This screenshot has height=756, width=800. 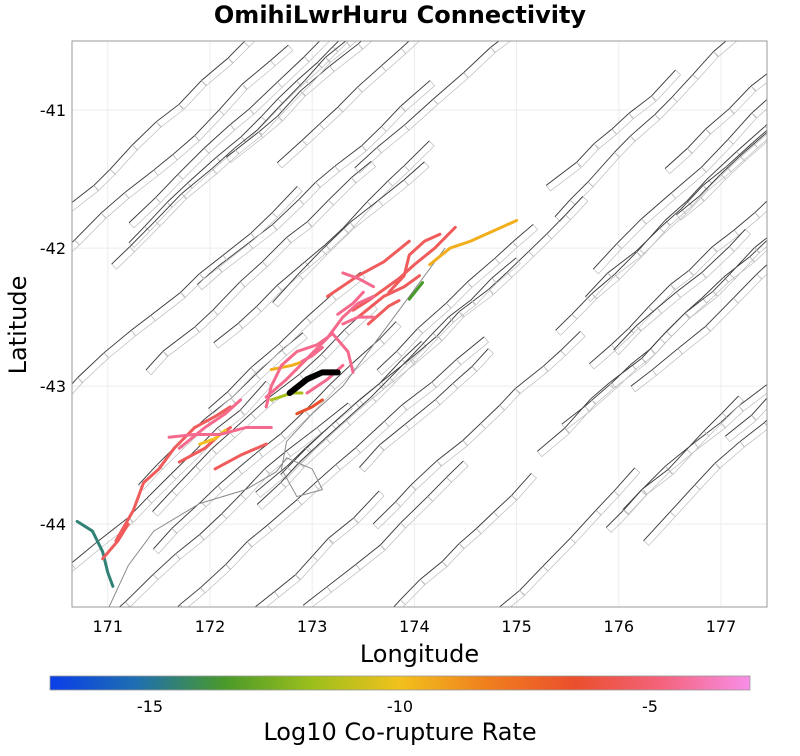 I want to click on y-axis-ticks: -41 -42 -43 -44, so click(x=53, y=317).